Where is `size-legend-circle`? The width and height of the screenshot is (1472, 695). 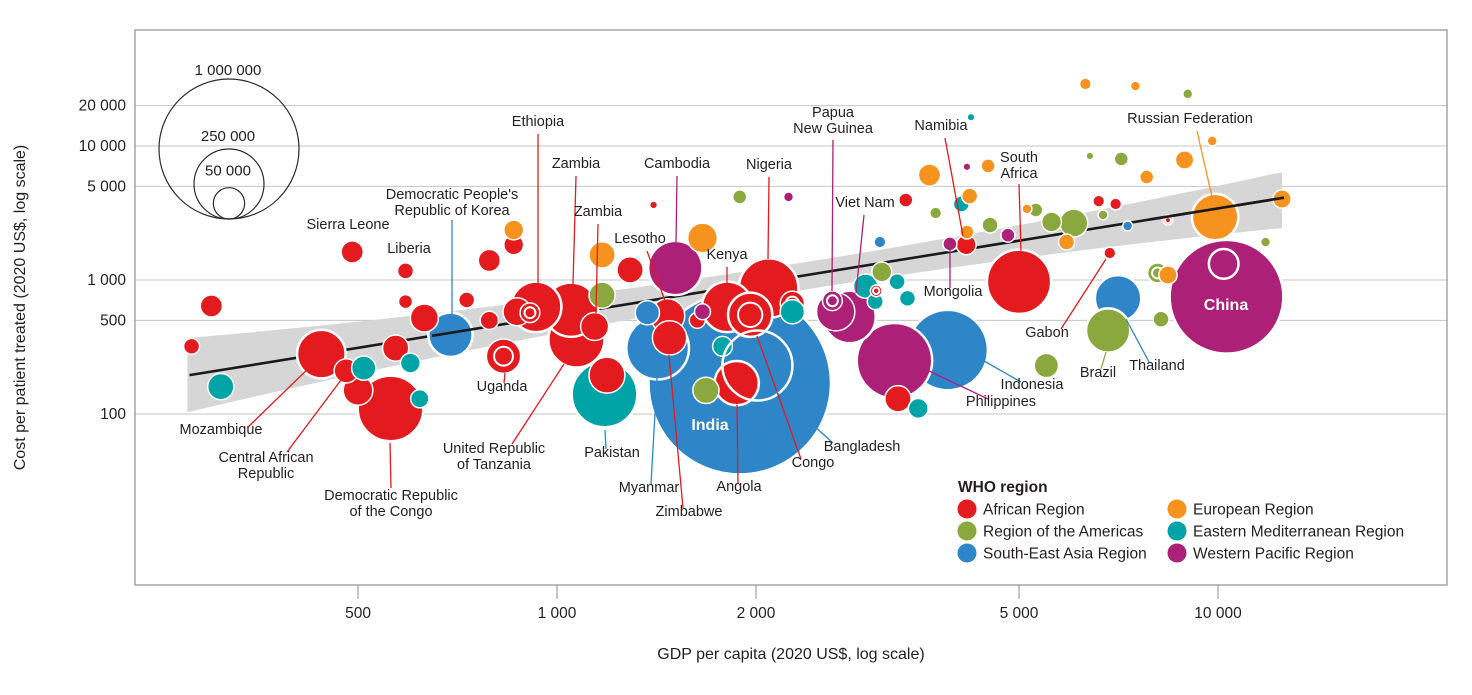 size-legend-circle is located at coordinates (229, 203).